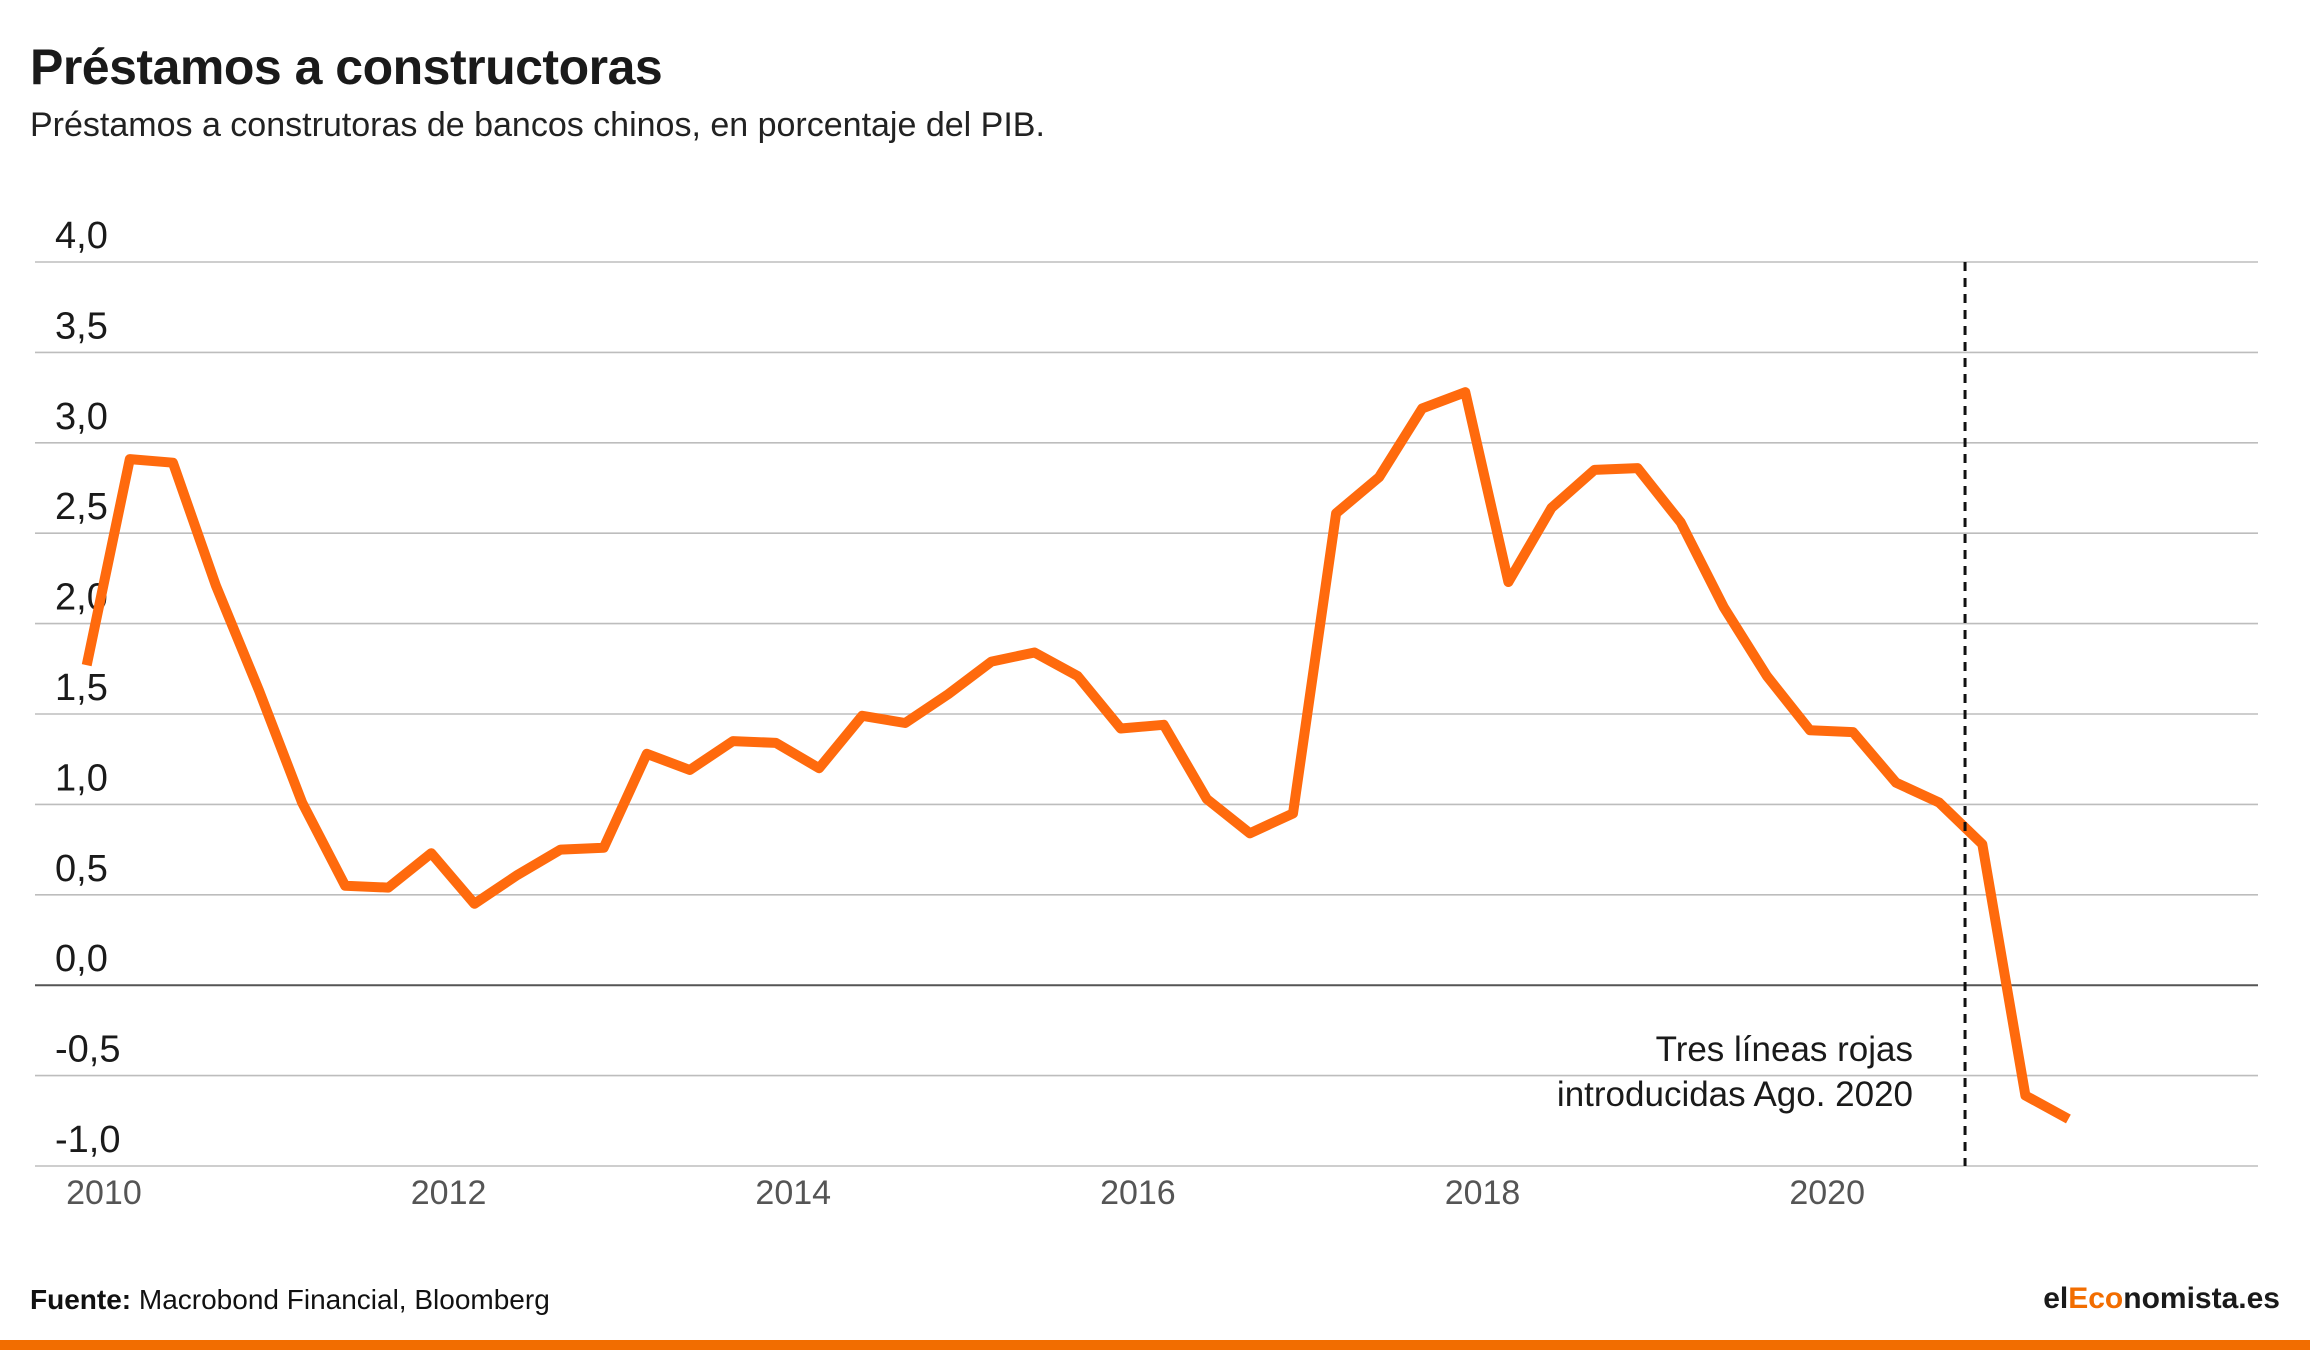 Image resolution: width=2310 pixels, height=1350 pixels. Describe the element at coordinates (1735, 1094) in the screenshot. I see `annotation-text: introducidas Ago. 2020` at that location.